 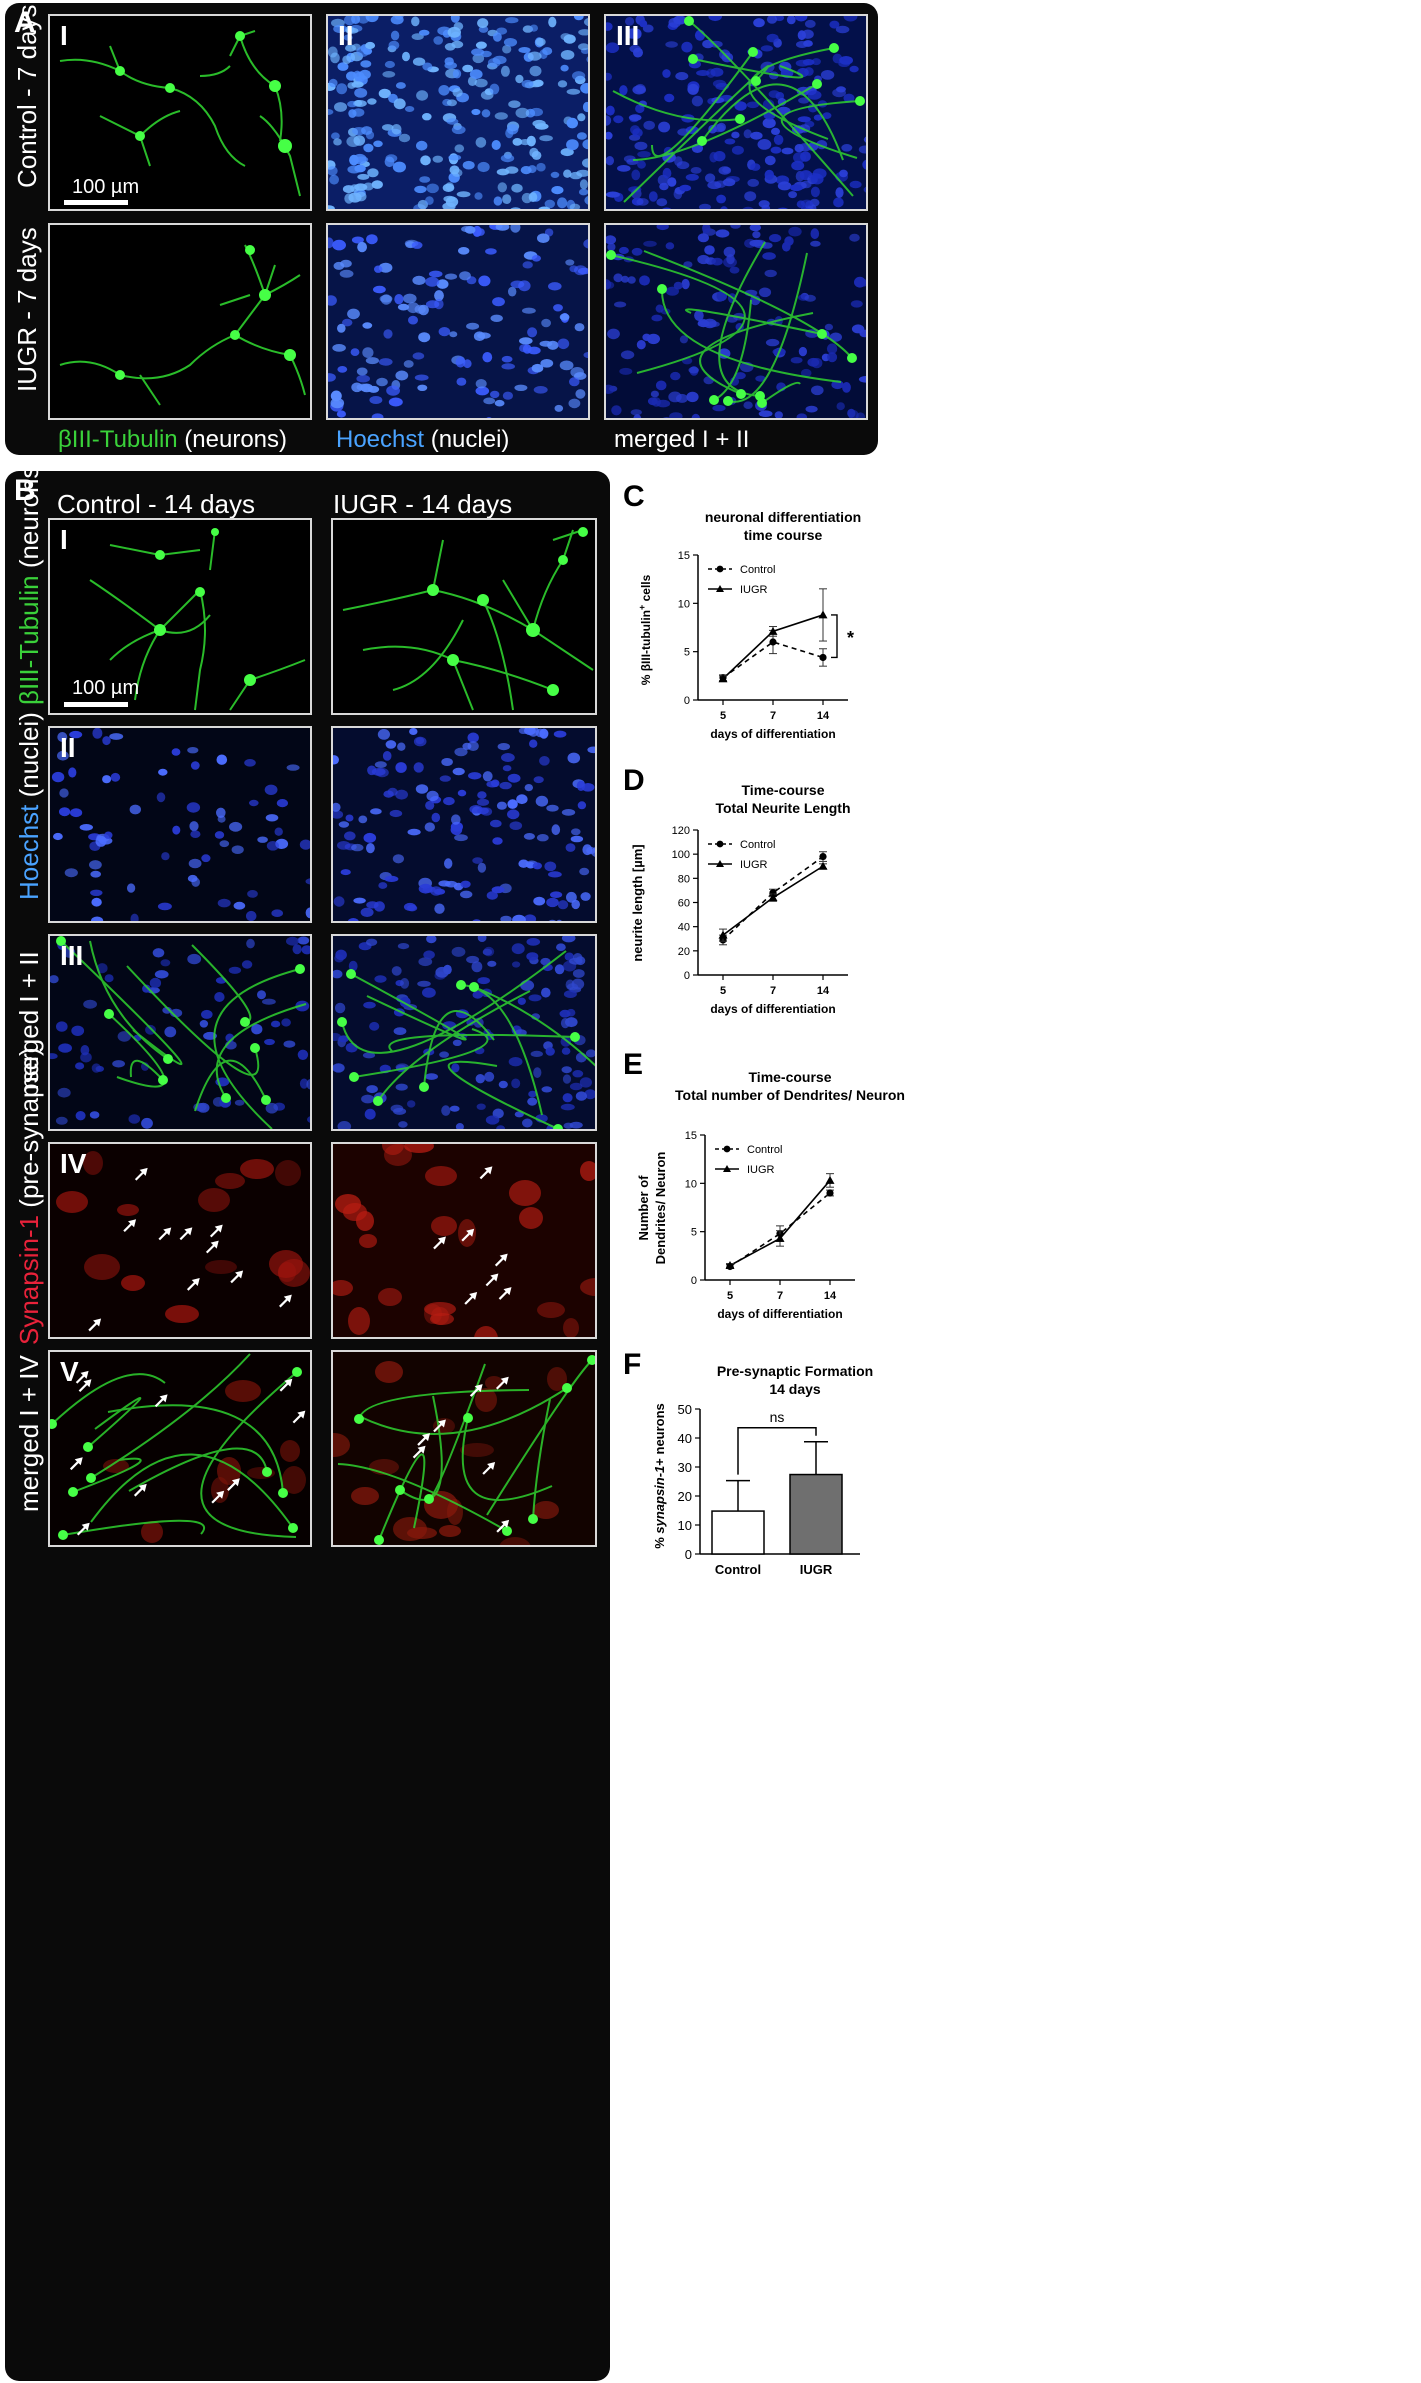 What do you see at coordinates (72, 955) in the screenshot?
I see `numeral-b-iii: III` at bounding box center [72, 955].